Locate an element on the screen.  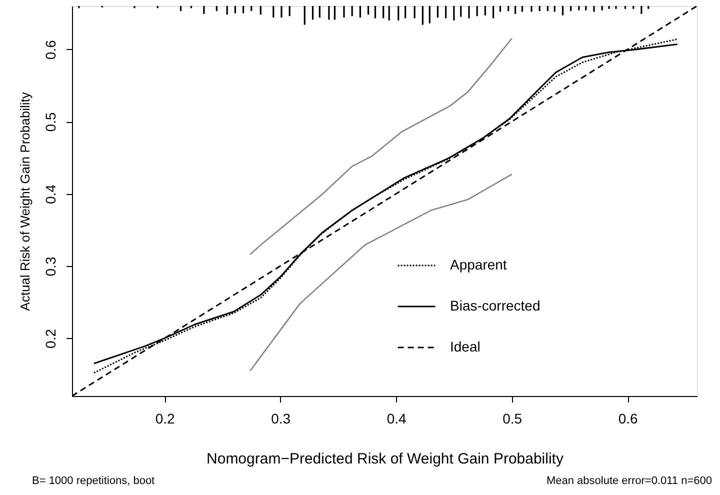
y-axis-title: Actual Risk of Weight Gain Probability is located at coordinates (25, 201).